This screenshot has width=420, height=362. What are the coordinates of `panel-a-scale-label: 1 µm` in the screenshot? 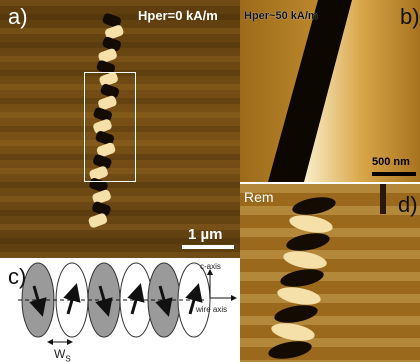 It's located at (205, 234).